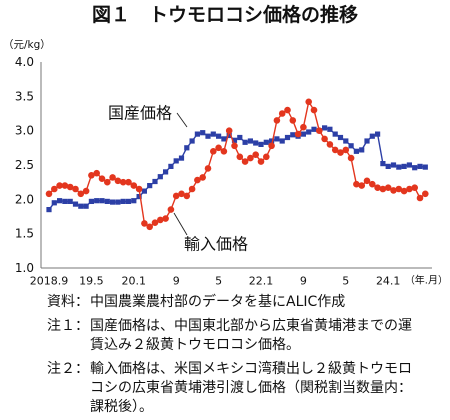 This screenshot has height=420, width=450. I want to click on import-price-label: 輸入価格, so click(216, 244).